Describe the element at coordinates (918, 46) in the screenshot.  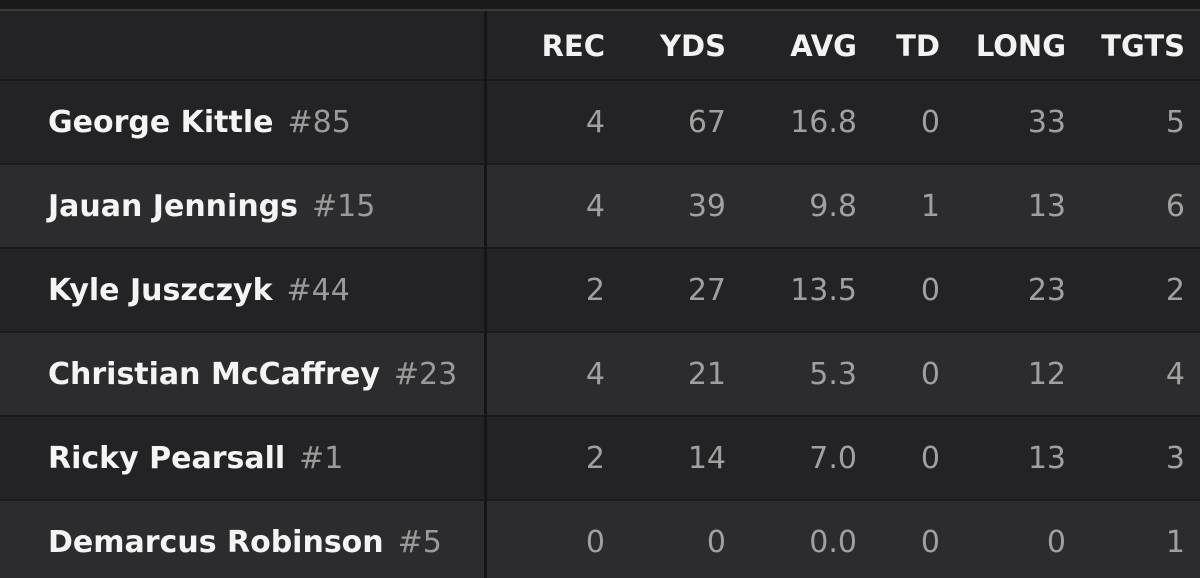
I see `column-header: TD` at that location.